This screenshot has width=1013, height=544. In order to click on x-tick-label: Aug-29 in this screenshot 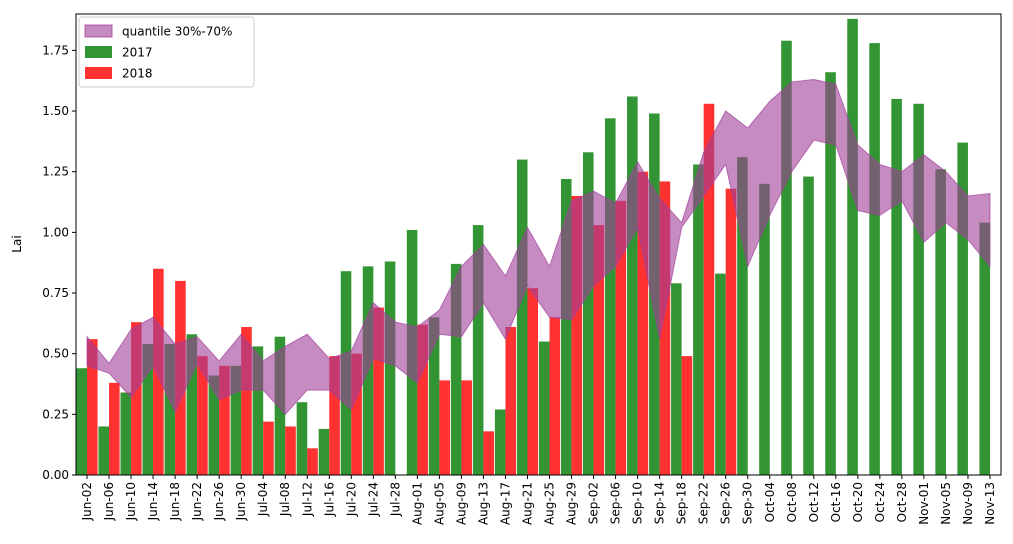, I will do `click(572, 503)`.